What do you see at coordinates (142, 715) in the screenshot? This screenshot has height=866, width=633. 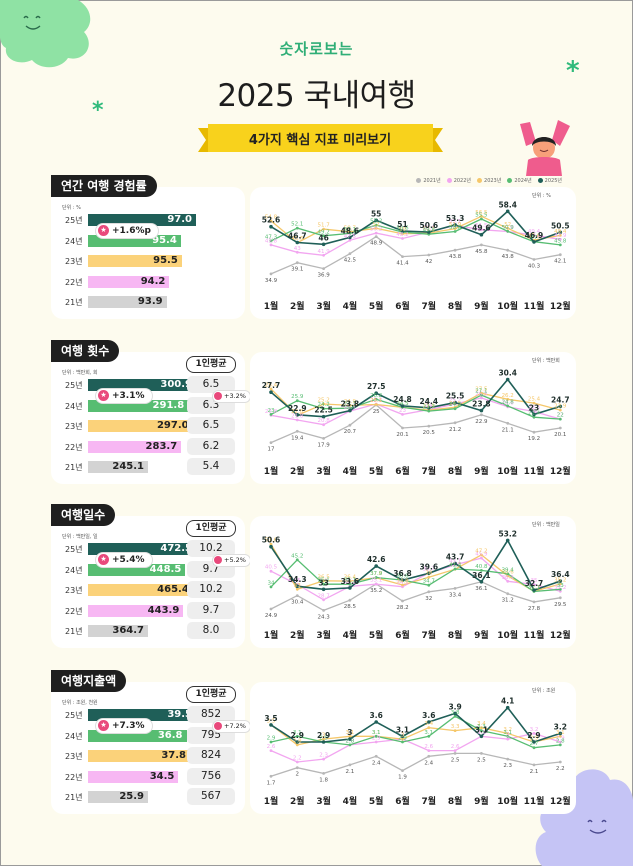 I see `bar: 39.5` at bounding box center [142, 715].